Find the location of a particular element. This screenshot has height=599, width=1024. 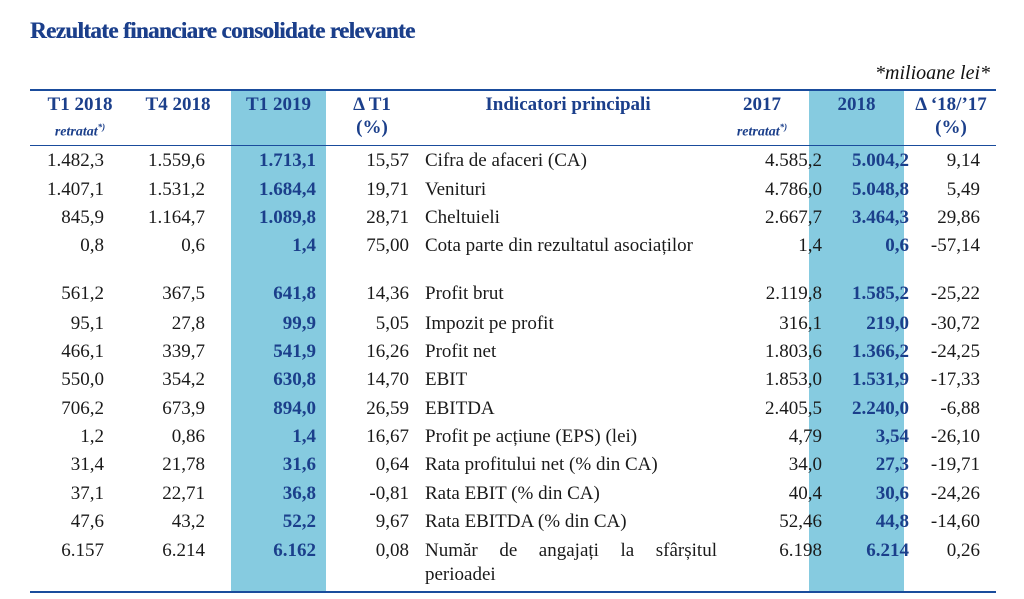

cell-2017: 316,1 is located at coordinates (800, 323).